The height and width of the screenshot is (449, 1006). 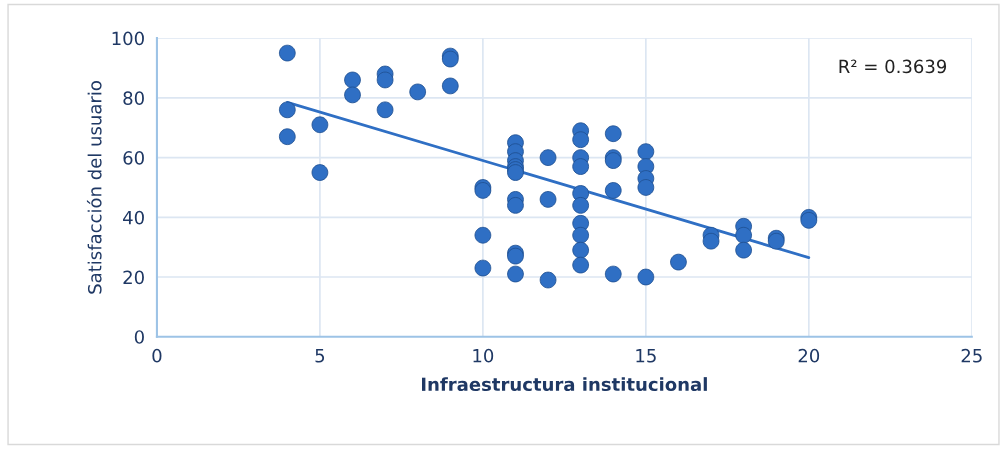 I want to click on x-axis-title: Infraestructura institucional, so click(x=564, y=384).